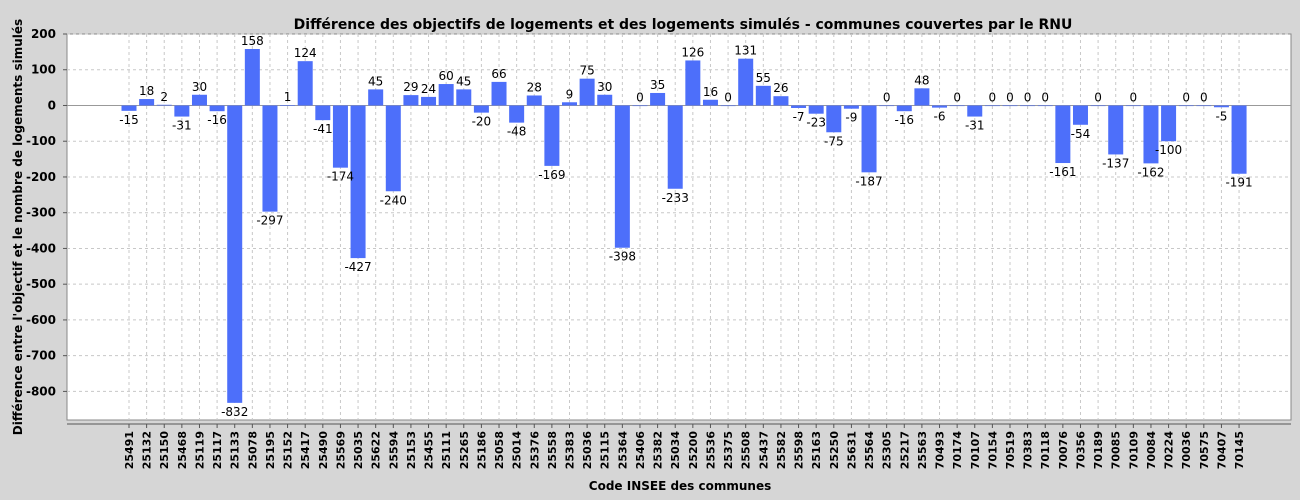 The width and height of the screenshot is (1300, 500). What do you see at coordinates (43, 34) in the screenshot?
I see `y-tick-label: 200` at bounding box center [43, 34].